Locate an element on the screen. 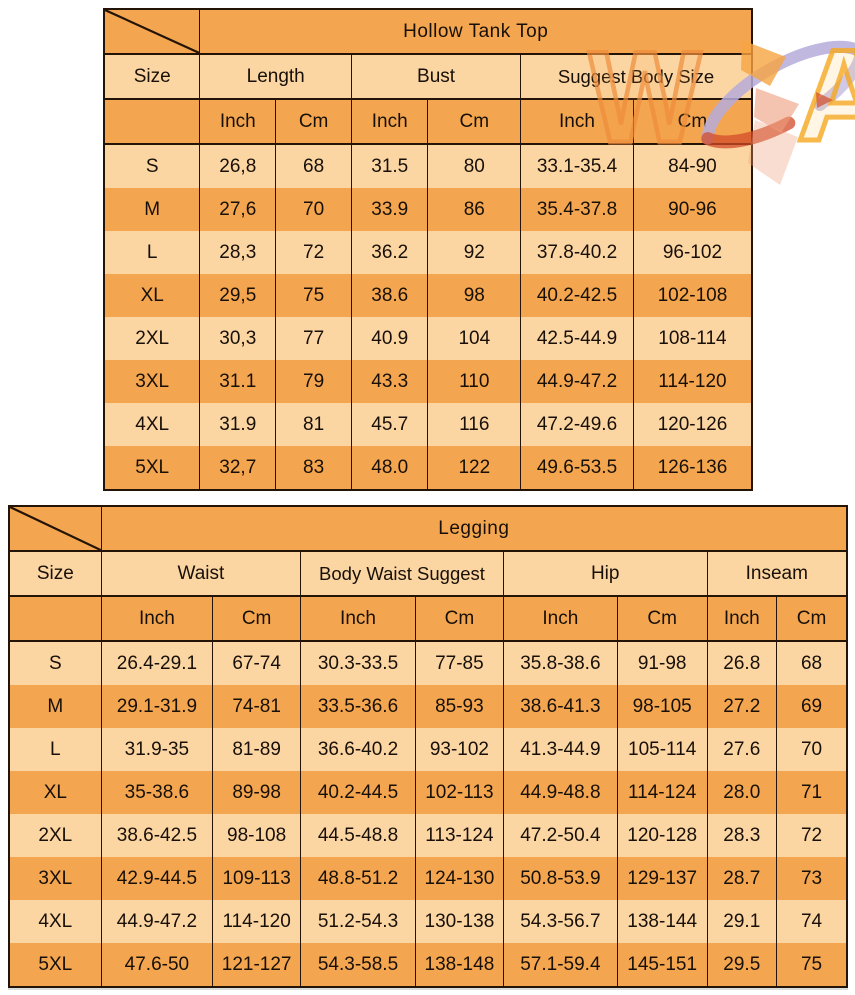 This screenshot has width=855, height=995. cell: 145-151 is located at coordinates (661, 965).